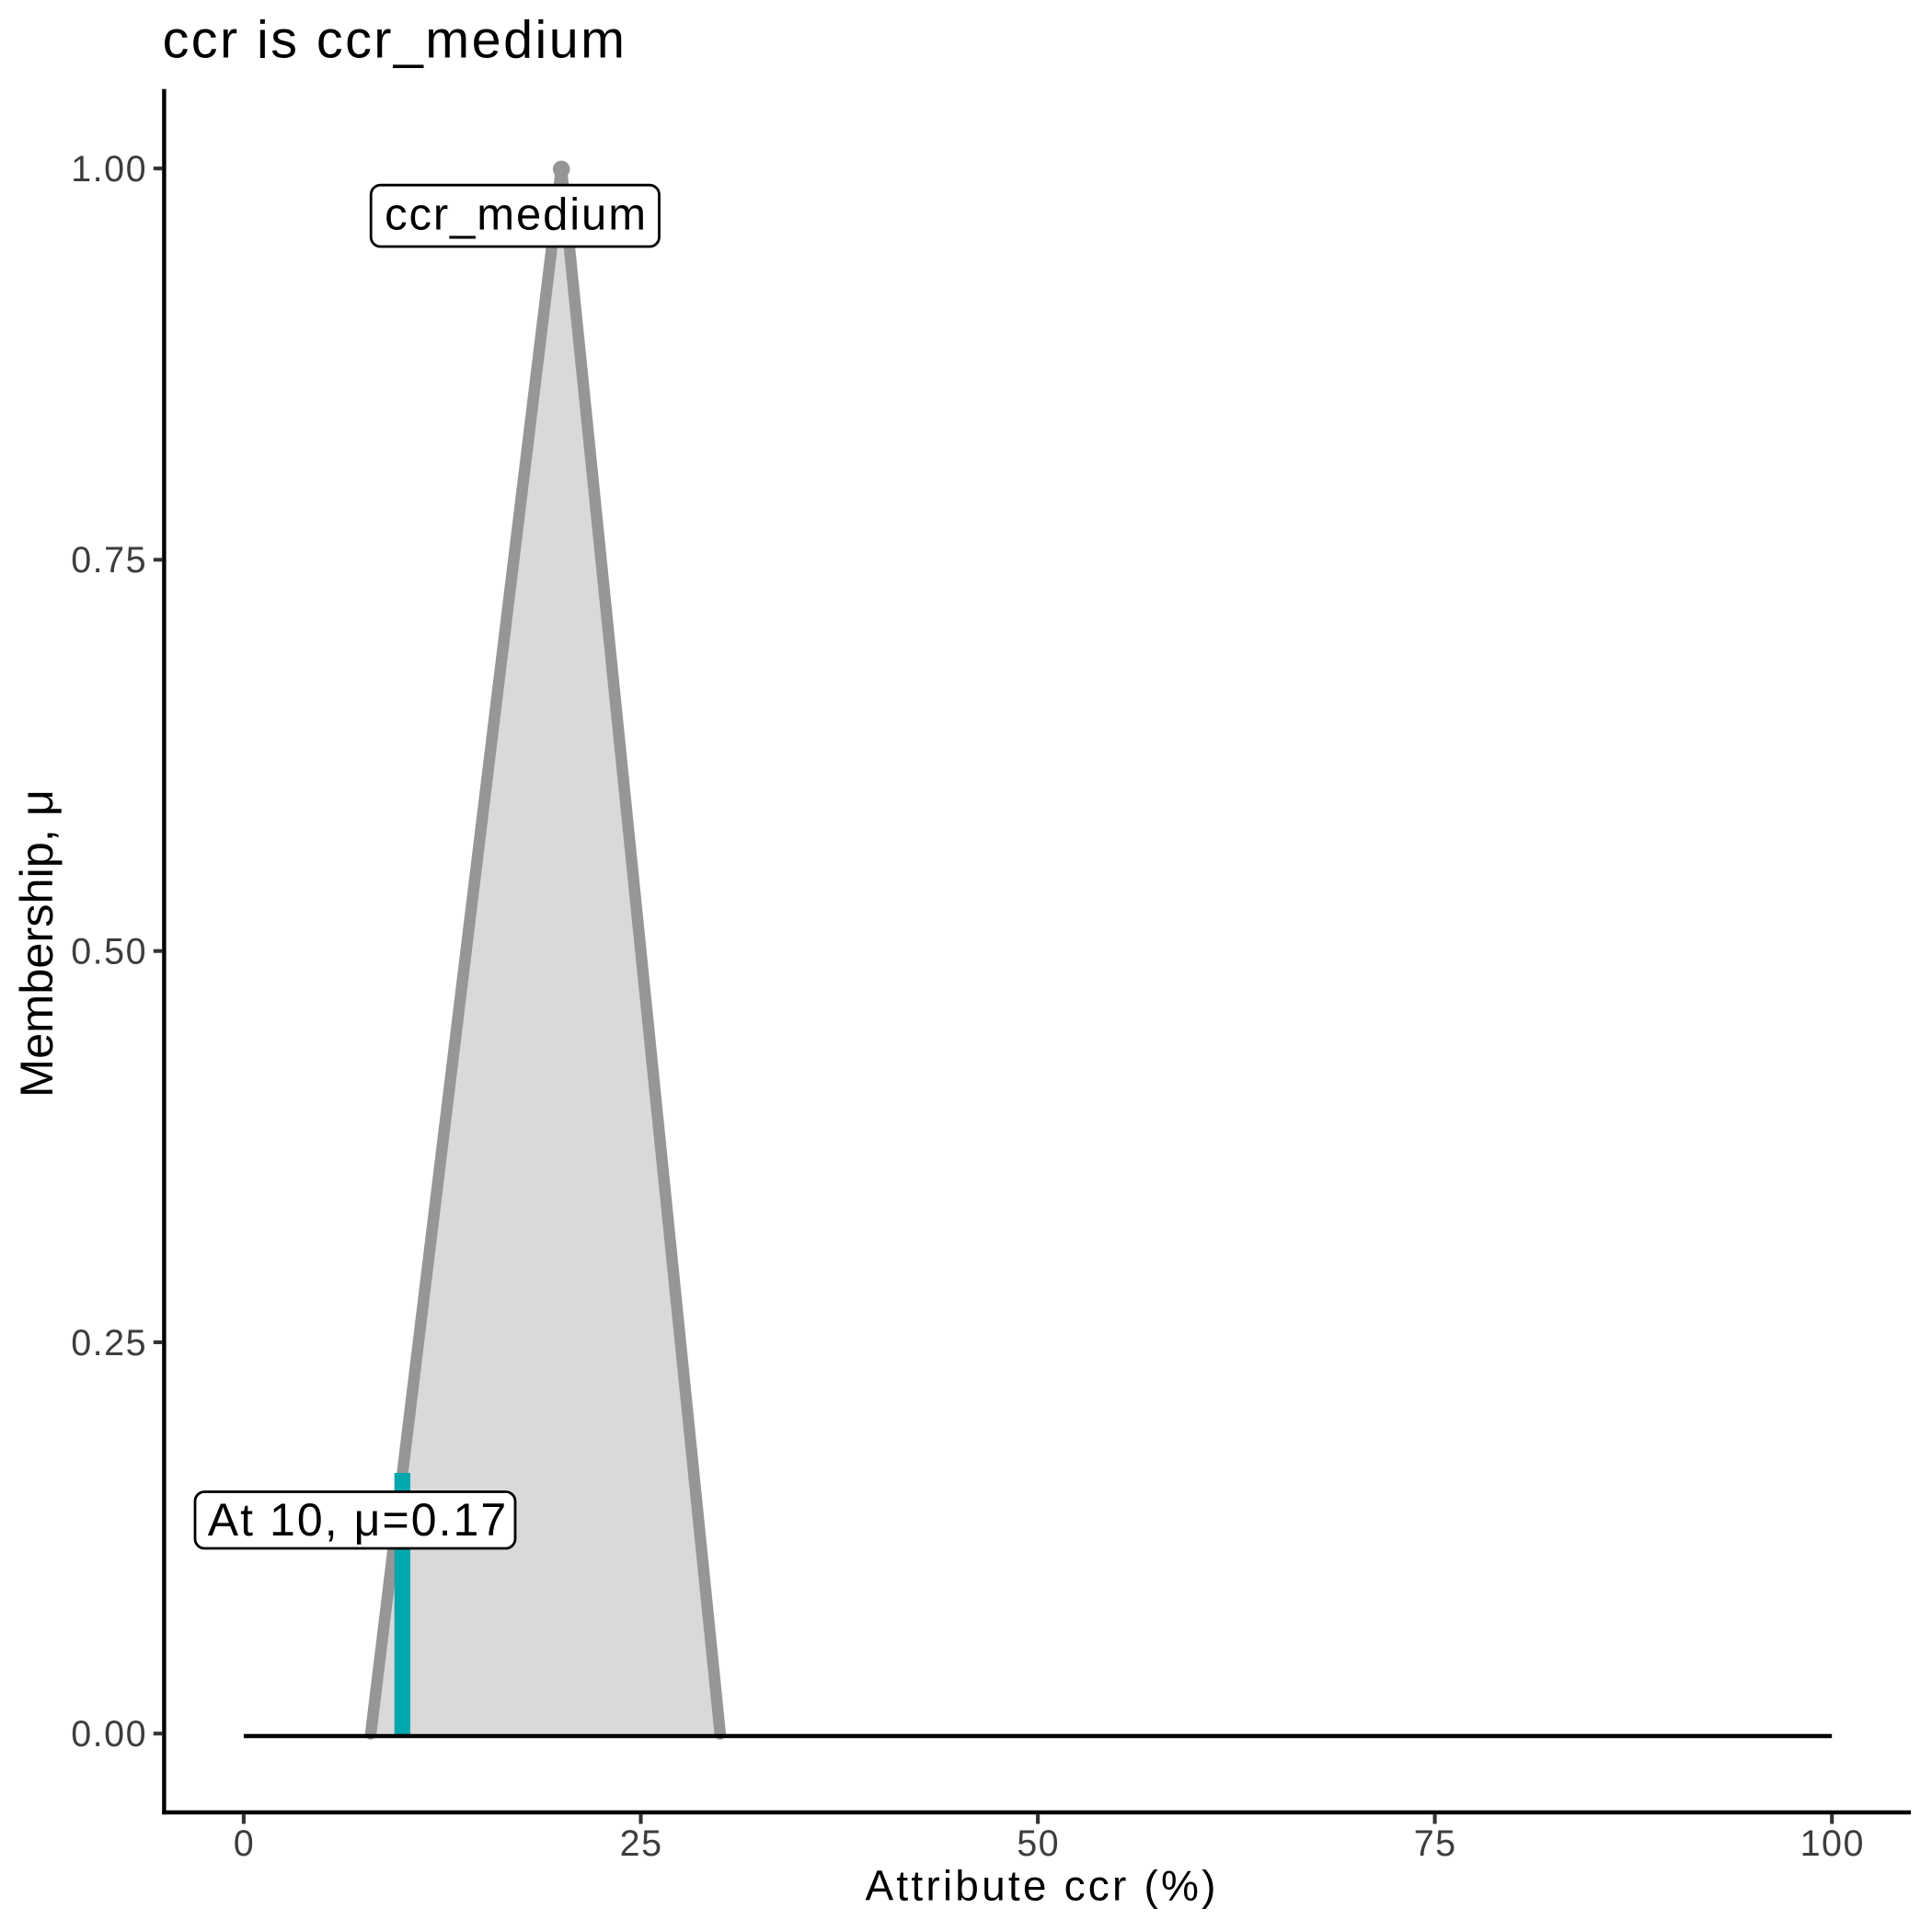 The width and height of the screenshot is (1932, 1932). Describe the element at coordinates (109, 952) in the screenshot. I see `svg-text: 0.50` at that location.